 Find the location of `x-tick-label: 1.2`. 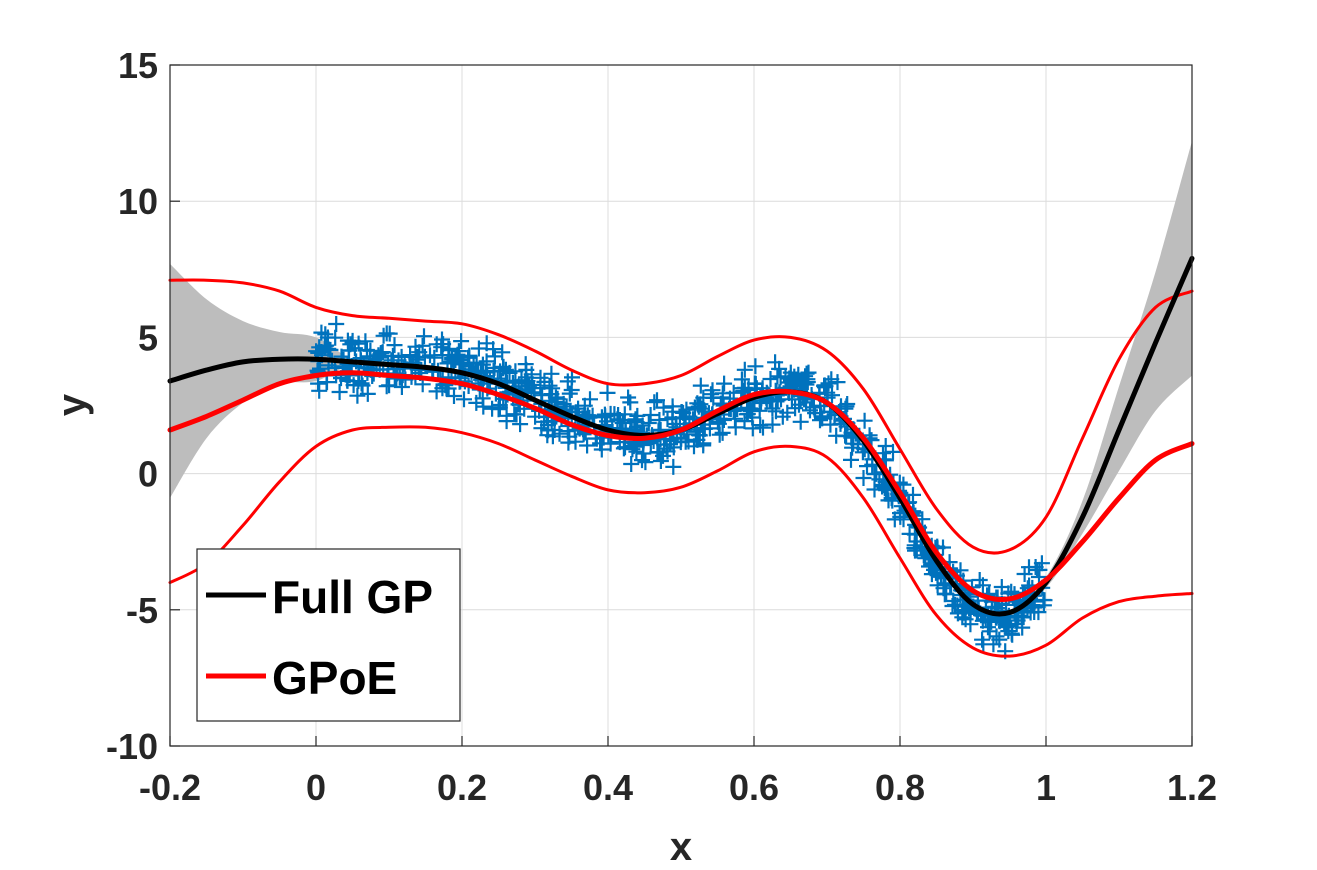

x-tick-label: 1.2 is located at coordinates (1192, 787).